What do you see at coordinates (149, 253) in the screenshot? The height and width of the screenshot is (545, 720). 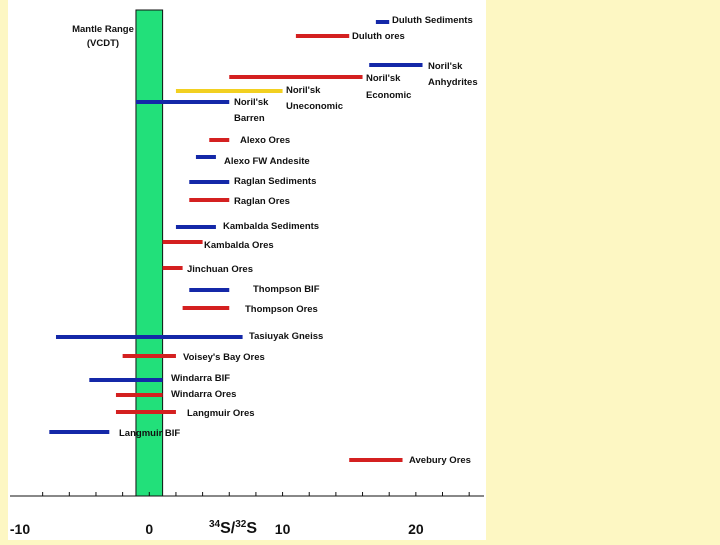 I see `mantle-range-band` at bounding box center [149, 253].